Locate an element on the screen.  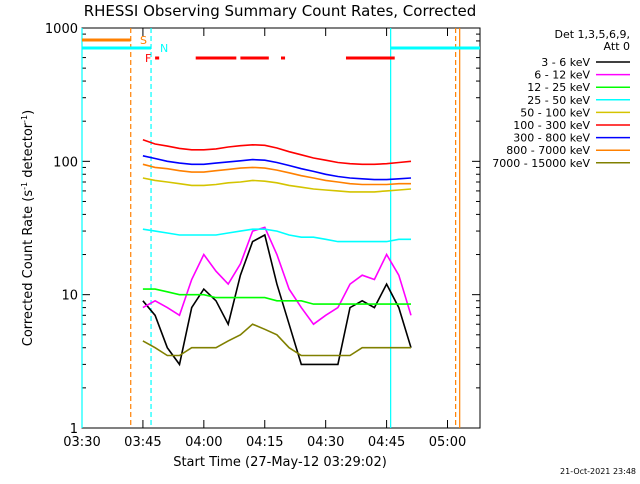
x-tick-label: 04:30 is located at coordinates (325, 442).